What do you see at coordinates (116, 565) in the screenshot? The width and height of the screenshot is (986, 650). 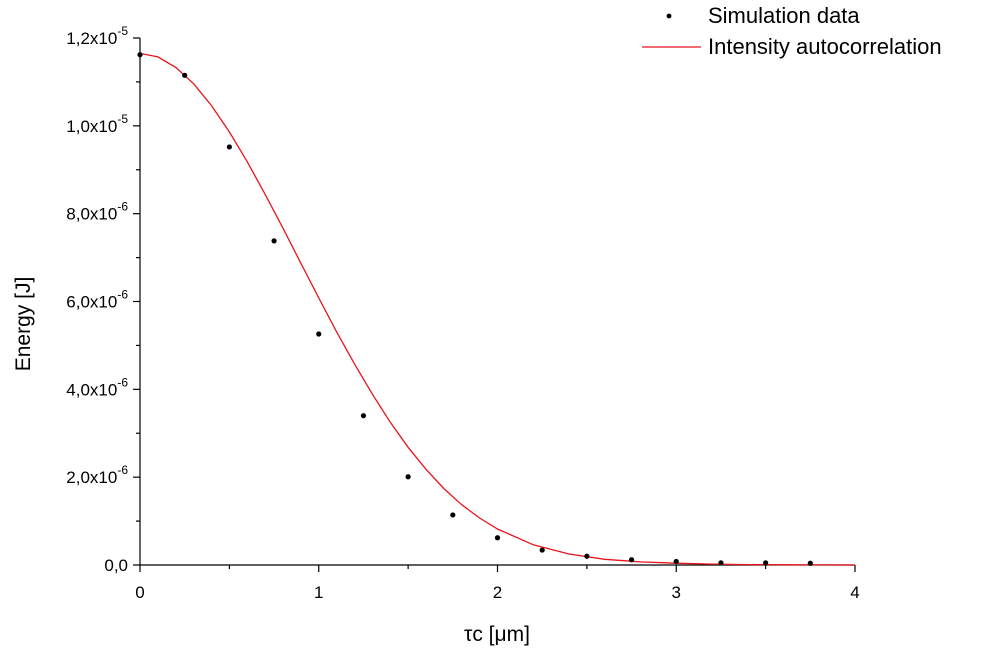 I see `y-tick-label: 0,0` at bounding box center [116, 565].